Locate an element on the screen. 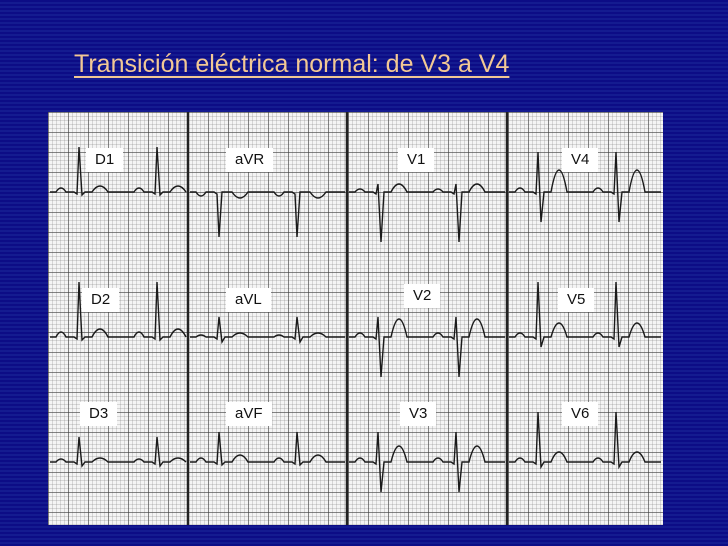 This screenshot has height=546, width=728. ecg-trace-d1 is located at coordinates (118, 171).